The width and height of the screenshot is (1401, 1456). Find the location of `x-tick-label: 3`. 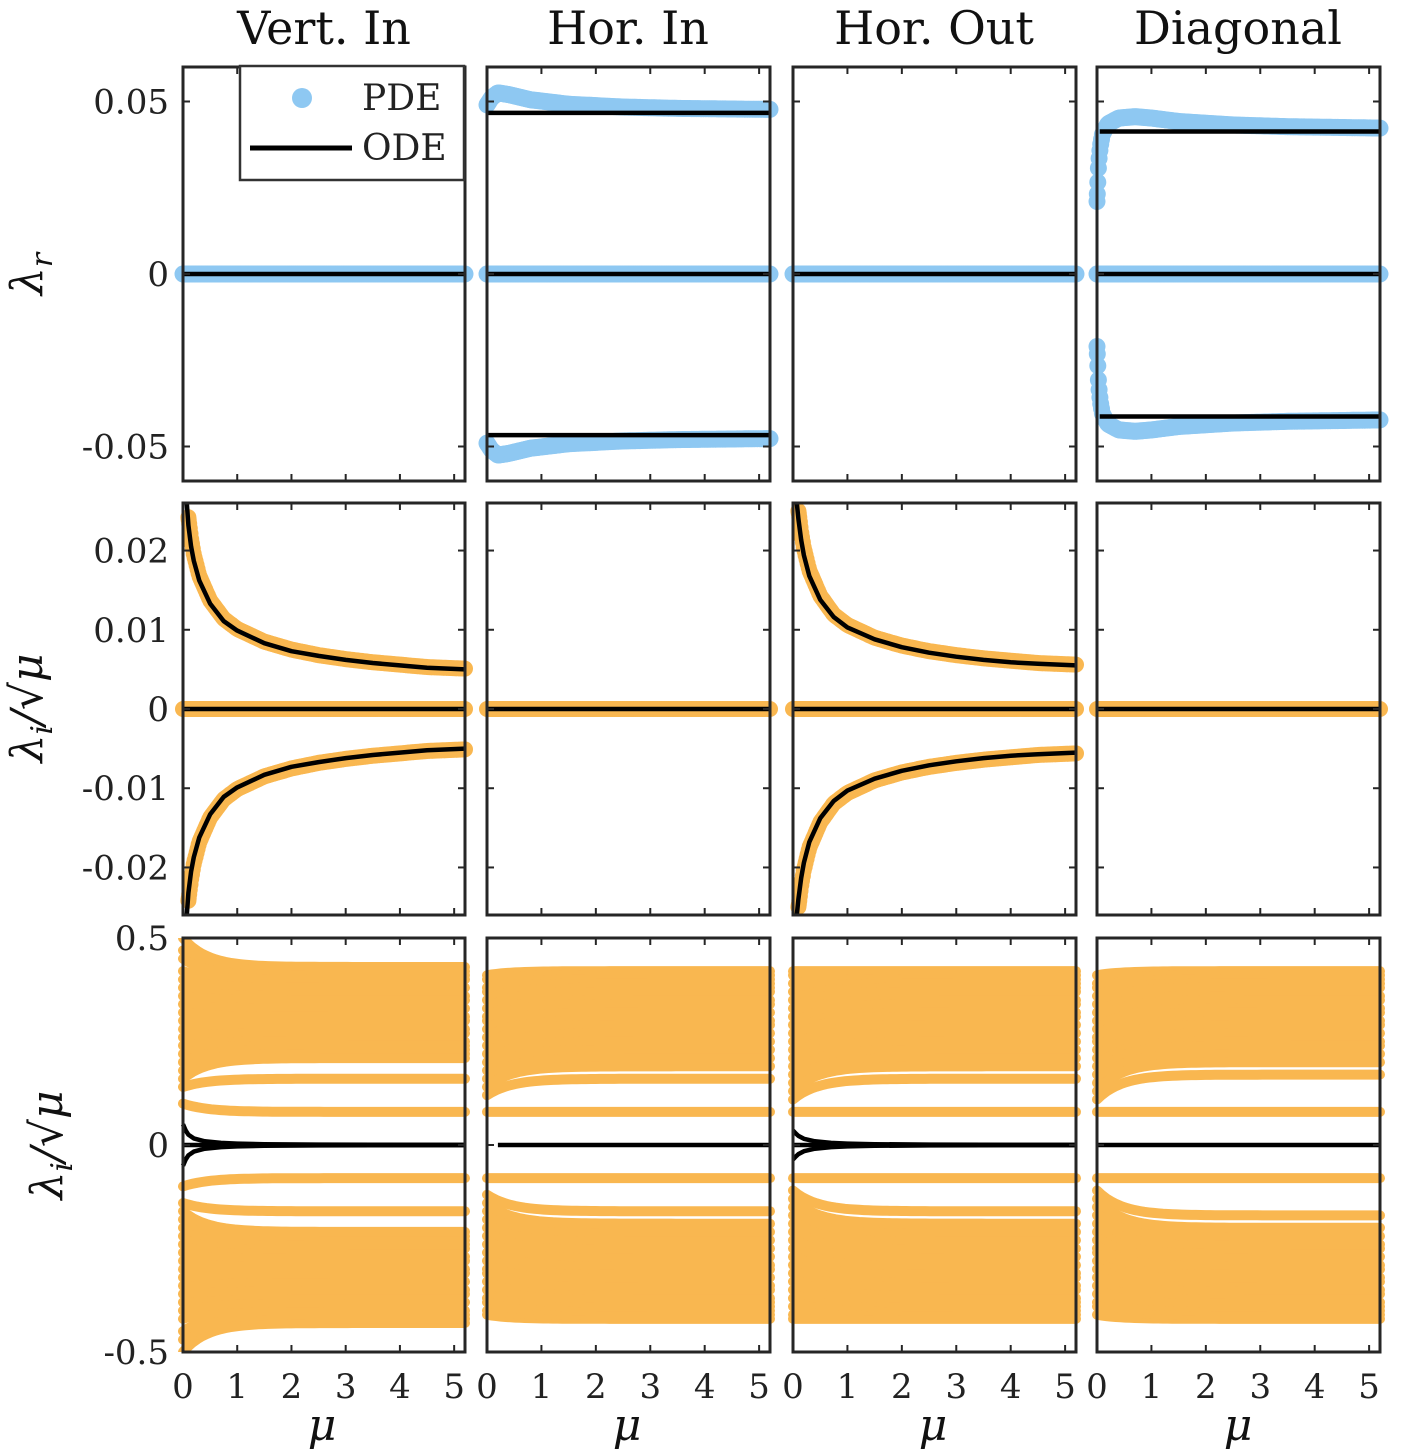

x-tick-label: 3 is located at coordinates (956, 1387).